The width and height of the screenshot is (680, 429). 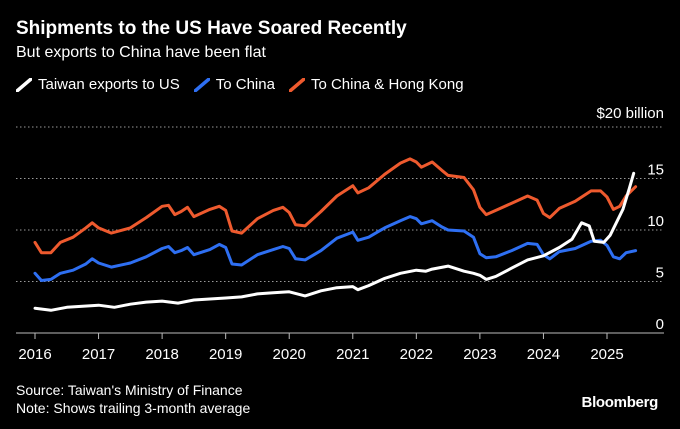 What do you see at coordinates (606, 354) in the screenshot?
I see `x-tick-label: 2025` at bounding box center [606, 354].